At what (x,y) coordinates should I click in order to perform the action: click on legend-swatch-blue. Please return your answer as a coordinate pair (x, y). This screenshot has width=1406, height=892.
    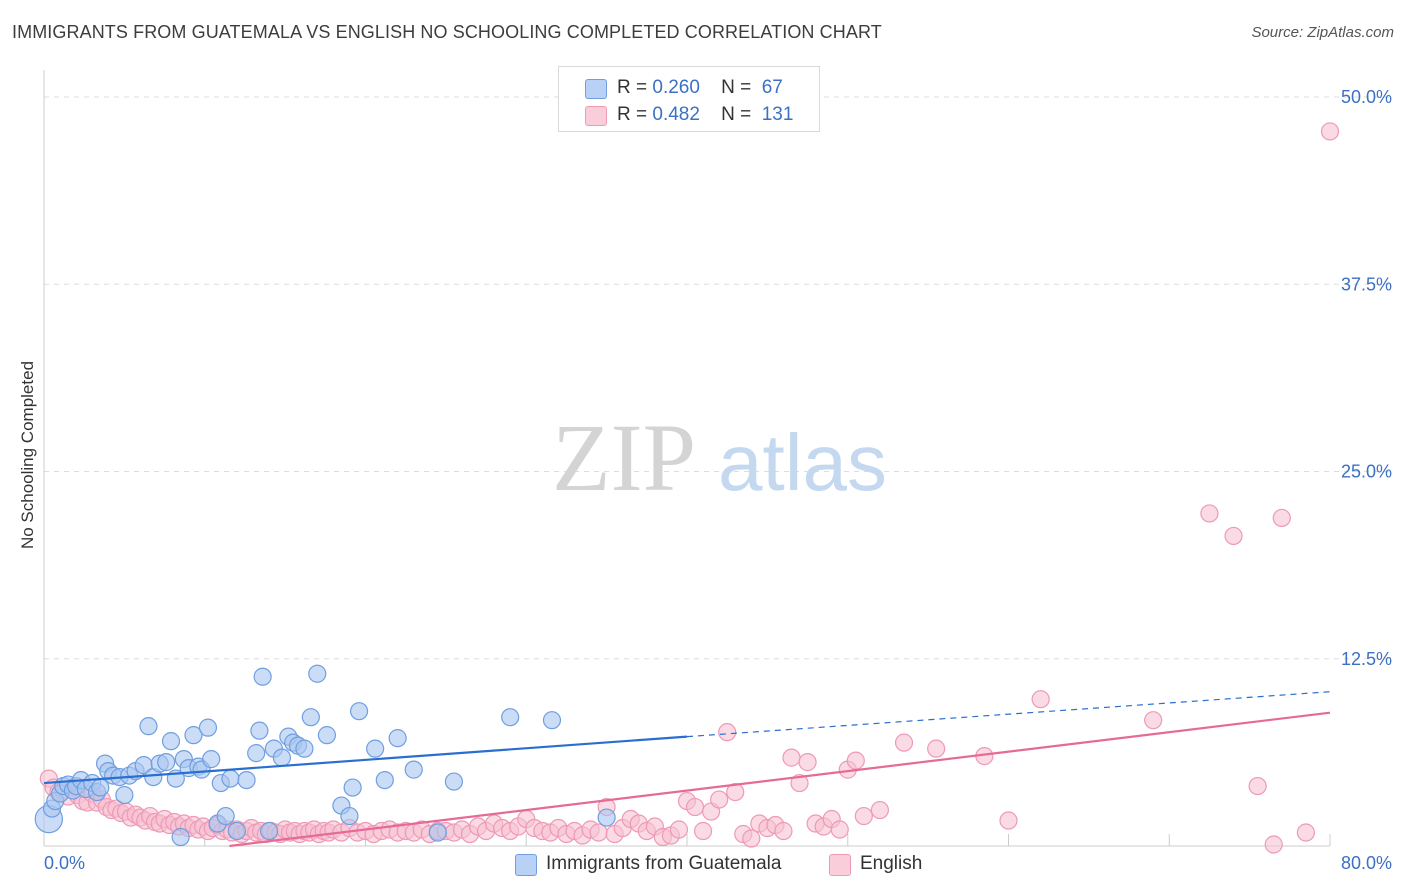
    Looking at the image, I should click on (596, 89).